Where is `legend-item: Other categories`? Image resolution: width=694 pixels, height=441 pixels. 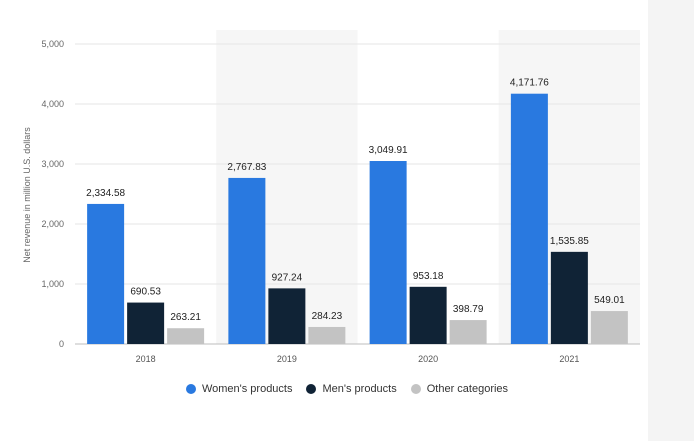 legend-item: Other categories is located at coordinates (459, 389).